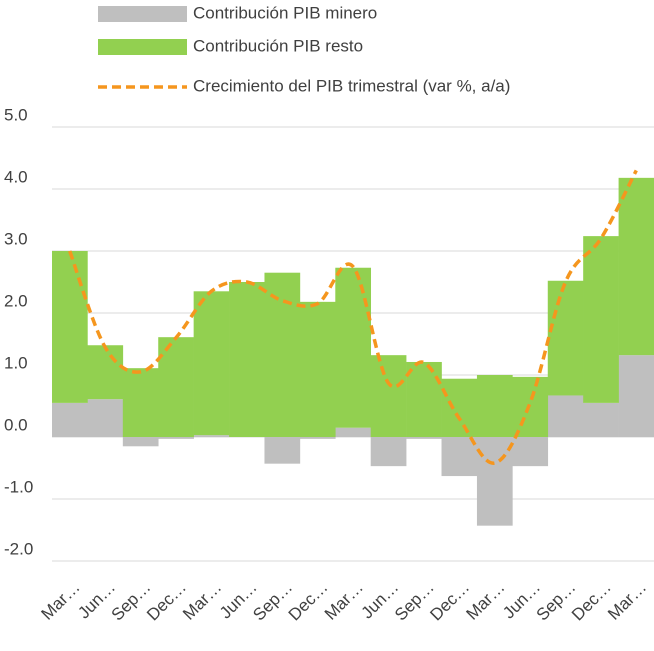 This screenshot has height=651, width=654. What do you see at coordinates (16, 424) in the screenshot?
I see `y-tick-label: 0.0` at bounding box center [16, 424].